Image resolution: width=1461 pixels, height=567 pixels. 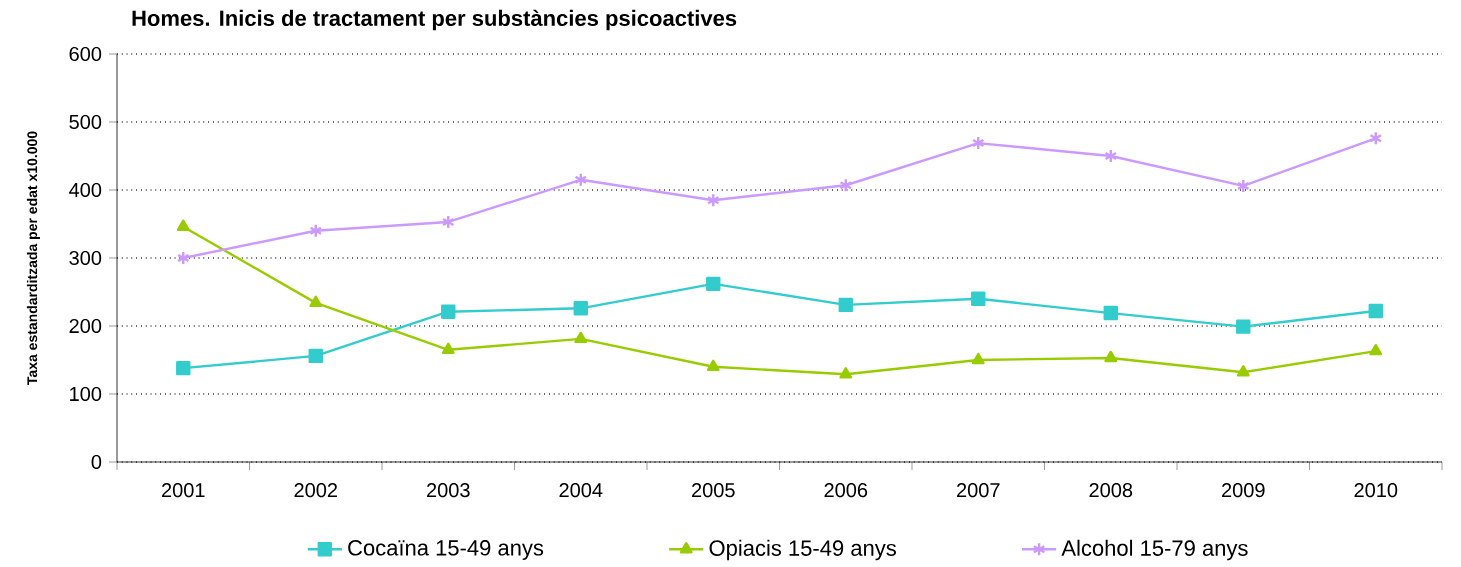 What do you see at coordinates (802, 550) in the screenshot?
I see `legend-label: Opiacis 15-49 anys` at bounding box center [802, 550].